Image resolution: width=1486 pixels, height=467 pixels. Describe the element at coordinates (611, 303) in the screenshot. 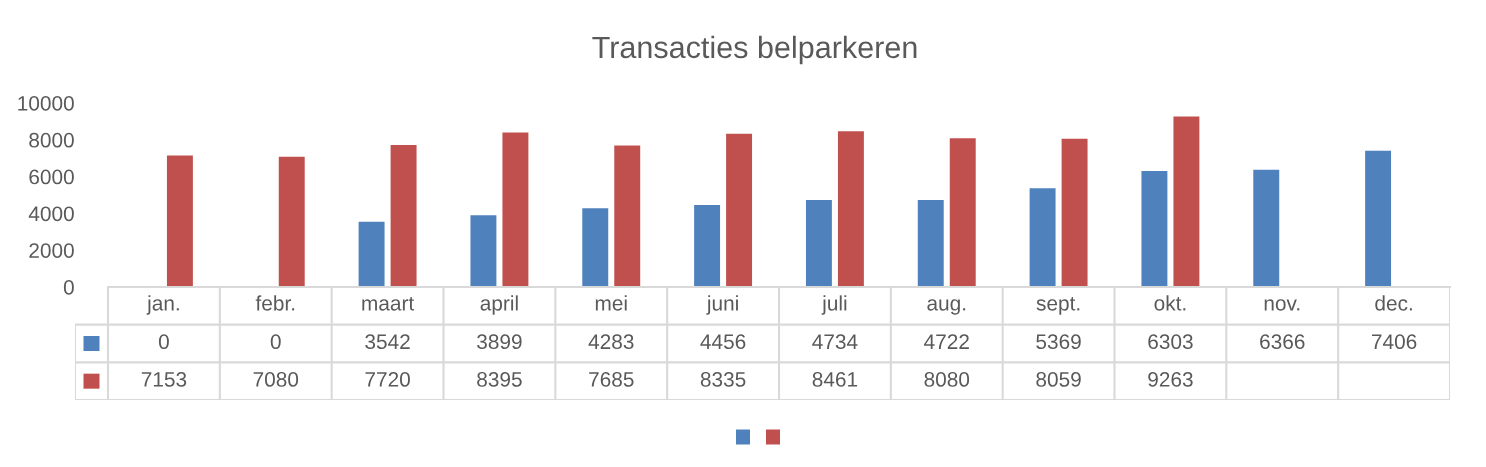

I see `x-tick-label: mei` at that location.